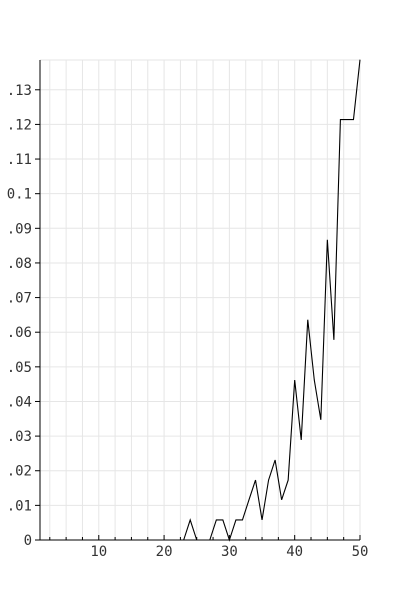  What do you see at coordinates (360, 552) in the screenshot?
I see `x-tick-label: 50` at bounding box center [360, 552].